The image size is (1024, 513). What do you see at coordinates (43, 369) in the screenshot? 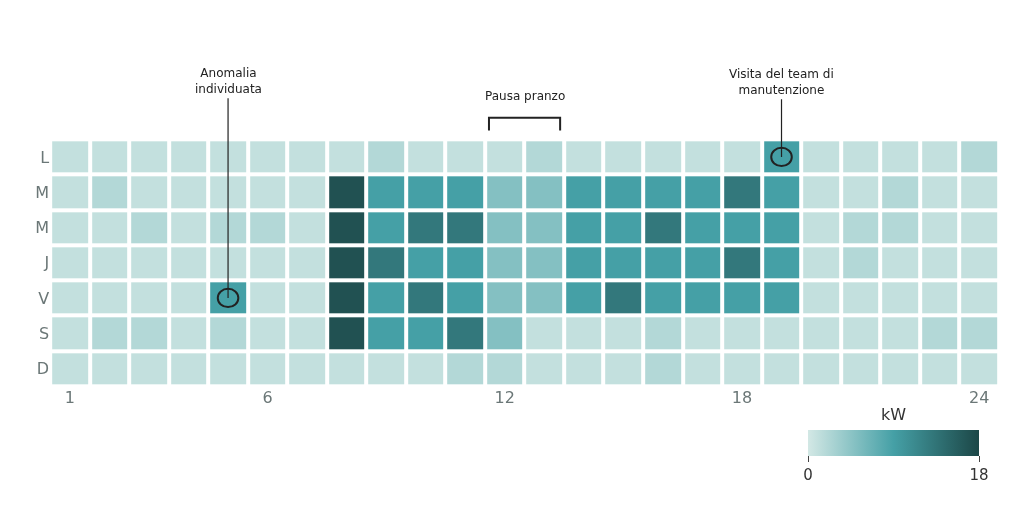
I see `y-tick-label: D` at bounding box center [43, 369].